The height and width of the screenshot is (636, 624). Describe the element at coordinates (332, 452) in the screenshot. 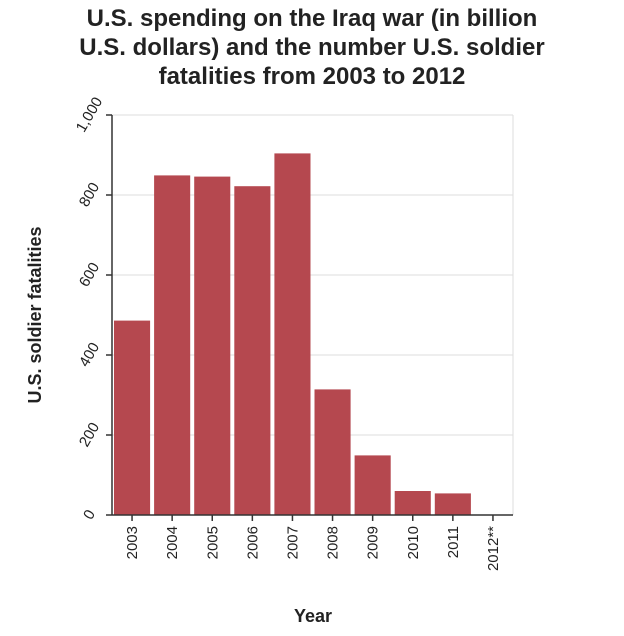

I see `bar-2008` at that location.